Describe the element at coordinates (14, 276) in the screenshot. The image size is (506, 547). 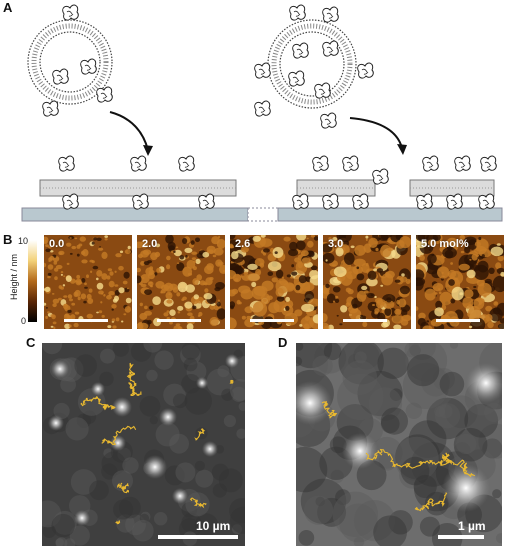
I see `colorbar-axis-label: Height / nm` at that location.